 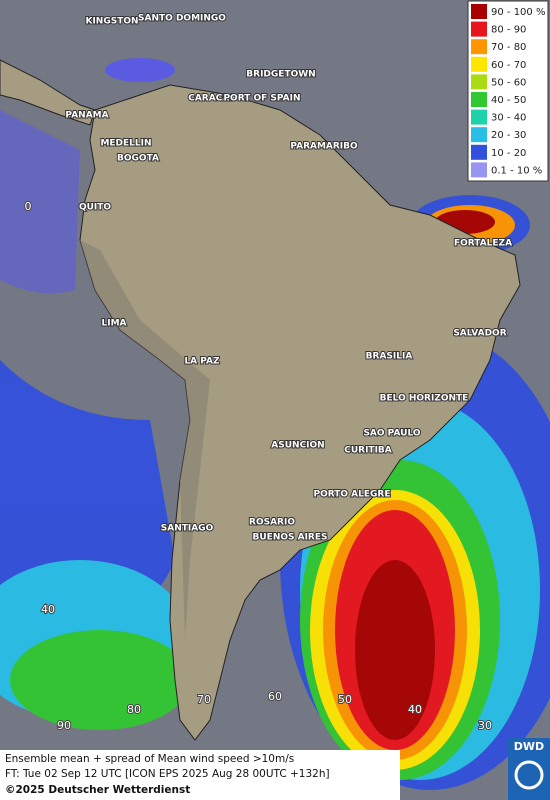 I want to click on legend-label: 0.1 - 10 %, so click(x=516, y=170).